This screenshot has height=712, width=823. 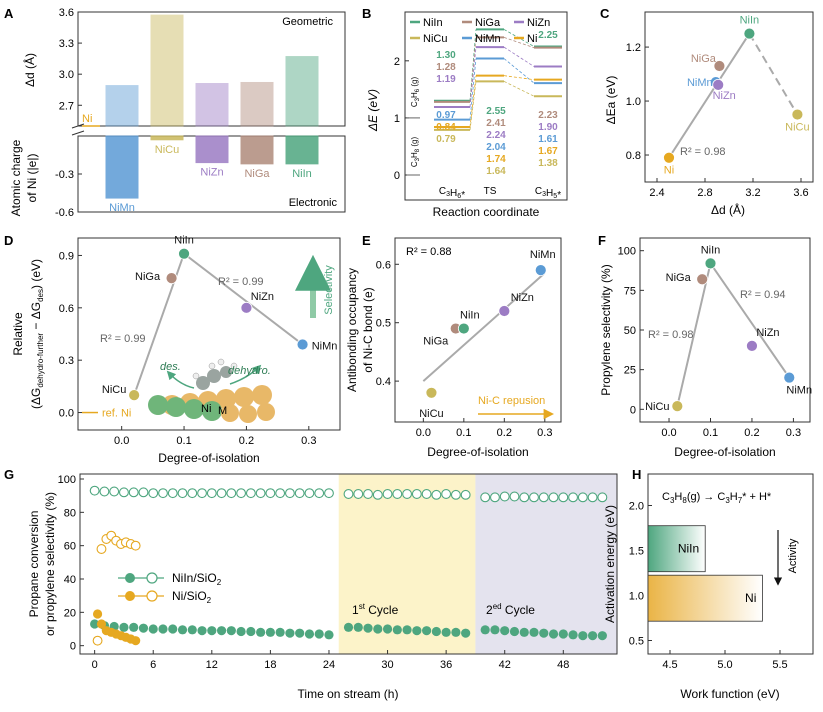 I want to click on panel-g-point-ni-sio2-selectivity, so click(x=97, y=640).